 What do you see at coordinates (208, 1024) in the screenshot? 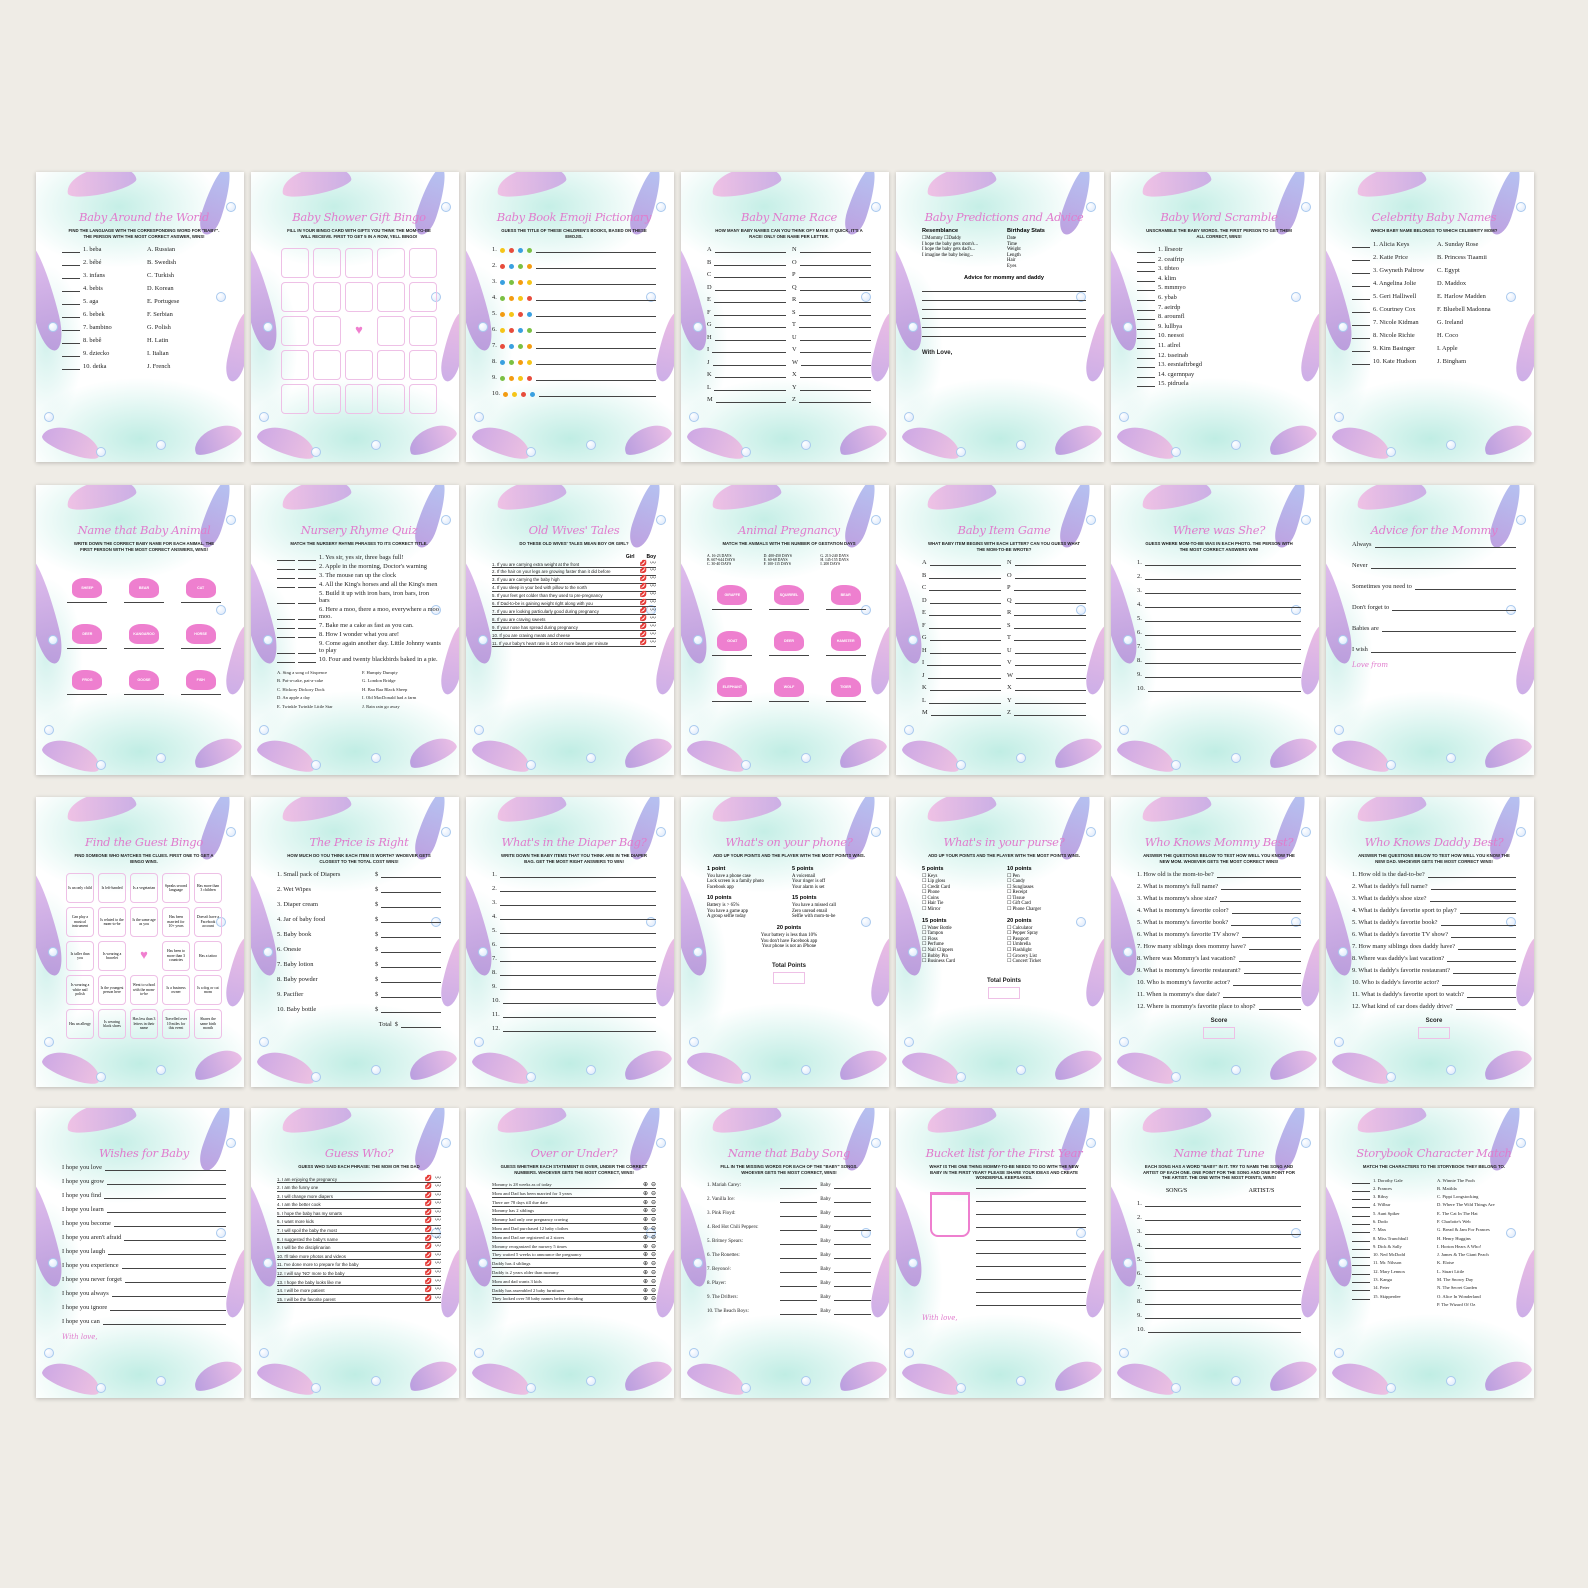
I see `bingo-cell: Shares the same birth month` at bounding box center [208, 1024].